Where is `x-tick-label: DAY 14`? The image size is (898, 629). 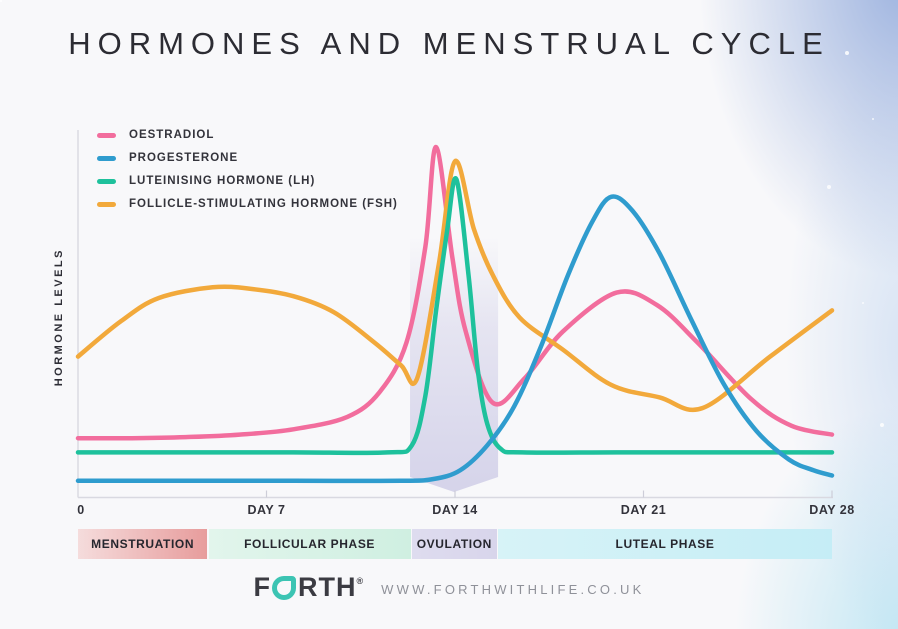 x-tick-label: DAY 14 is located at coordinates (455, 510).